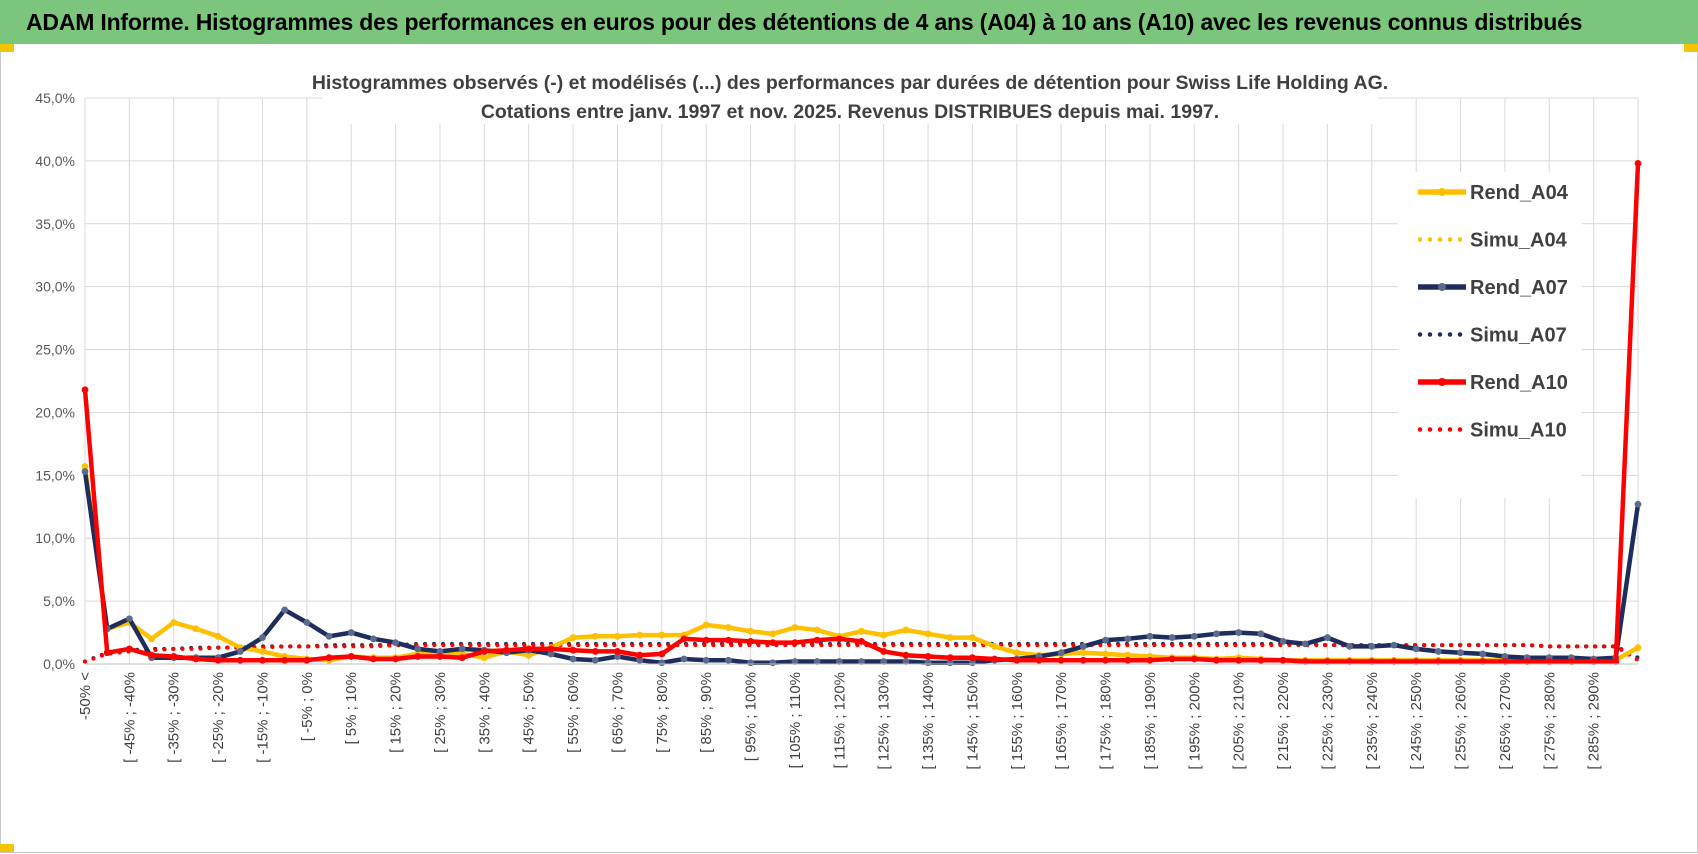 This screenshot has height=854, width=1698. Describe the element at coordinates (662, 712) in the screenshot. I see `x-tick-label: [ 75% ; 80%` at that location.